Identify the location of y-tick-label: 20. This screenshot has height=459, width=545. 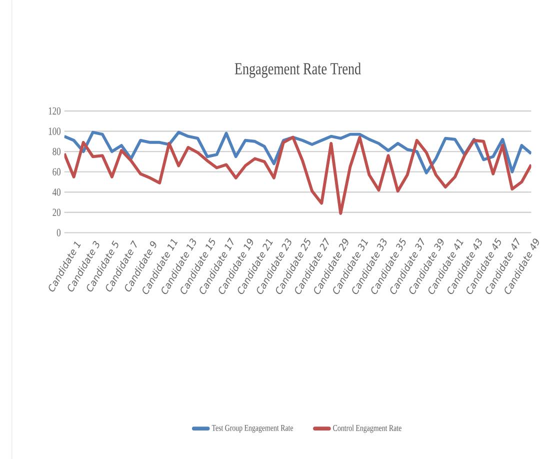
(56, 212).